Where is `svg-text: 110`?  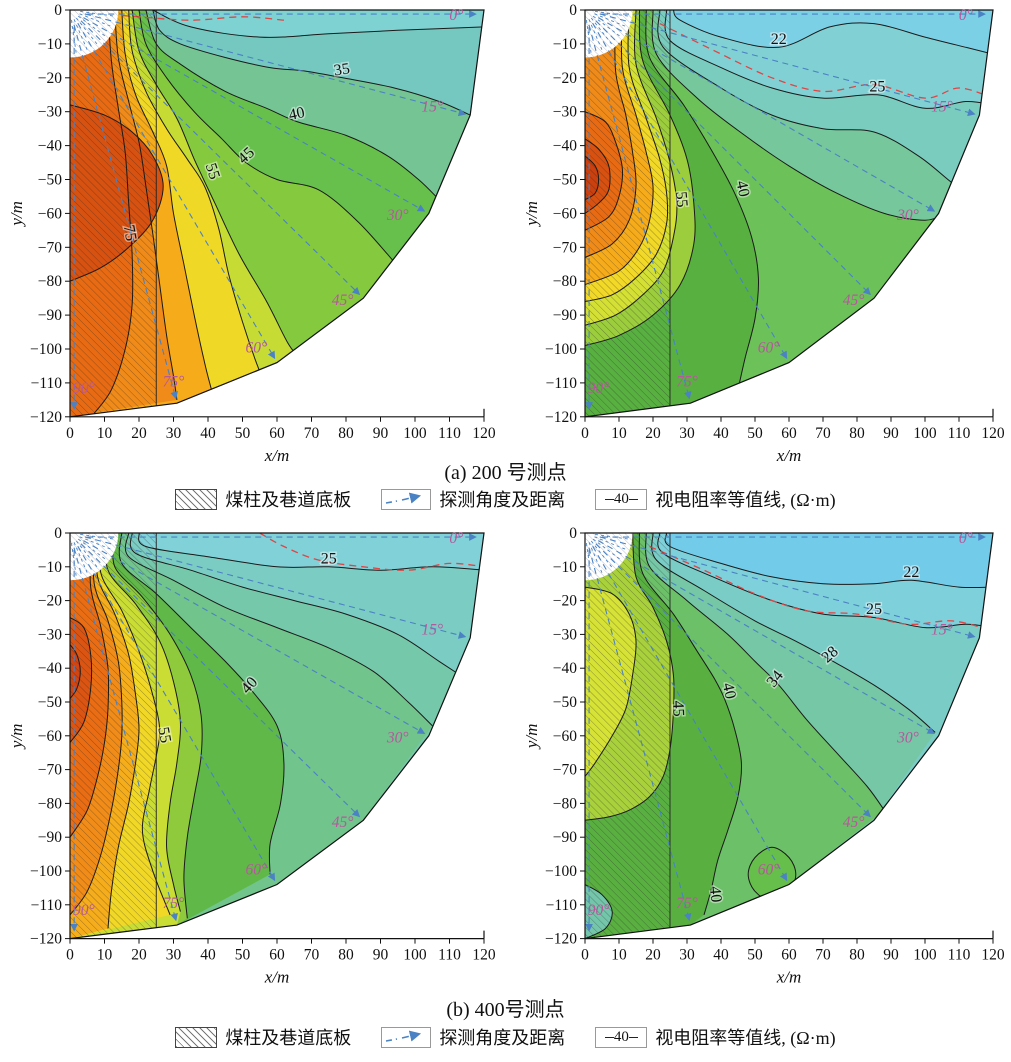 svg-text: 110 is located at coordinates (449, 955).